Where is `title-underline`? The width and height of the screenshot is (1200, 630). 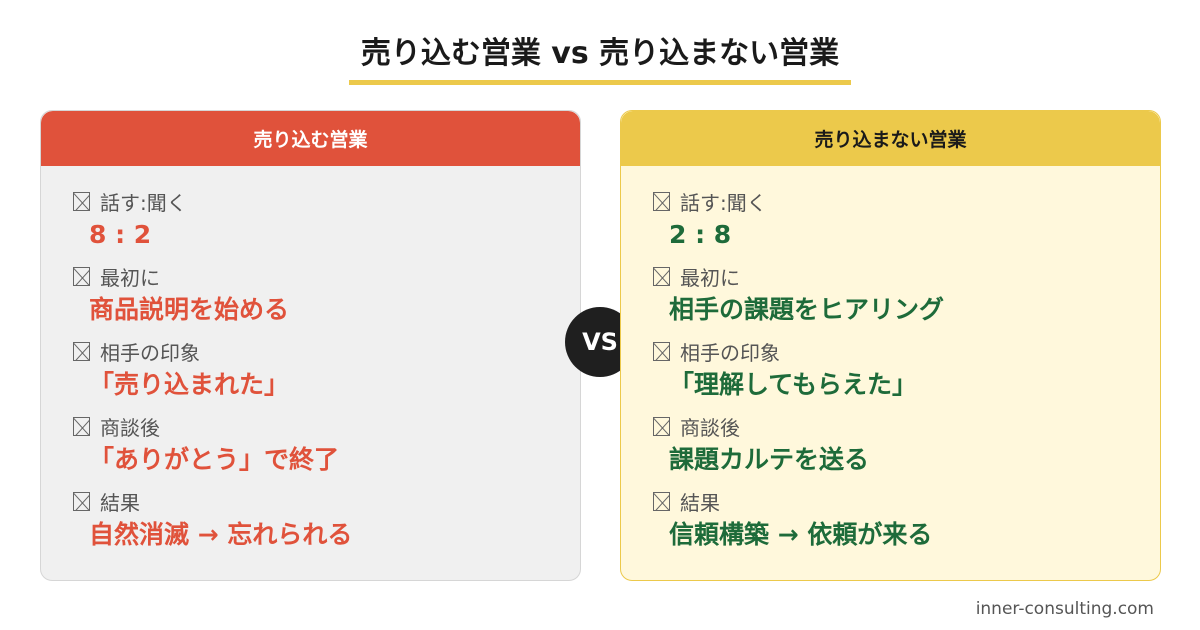
title-underline is located at coordinates (600, 82).